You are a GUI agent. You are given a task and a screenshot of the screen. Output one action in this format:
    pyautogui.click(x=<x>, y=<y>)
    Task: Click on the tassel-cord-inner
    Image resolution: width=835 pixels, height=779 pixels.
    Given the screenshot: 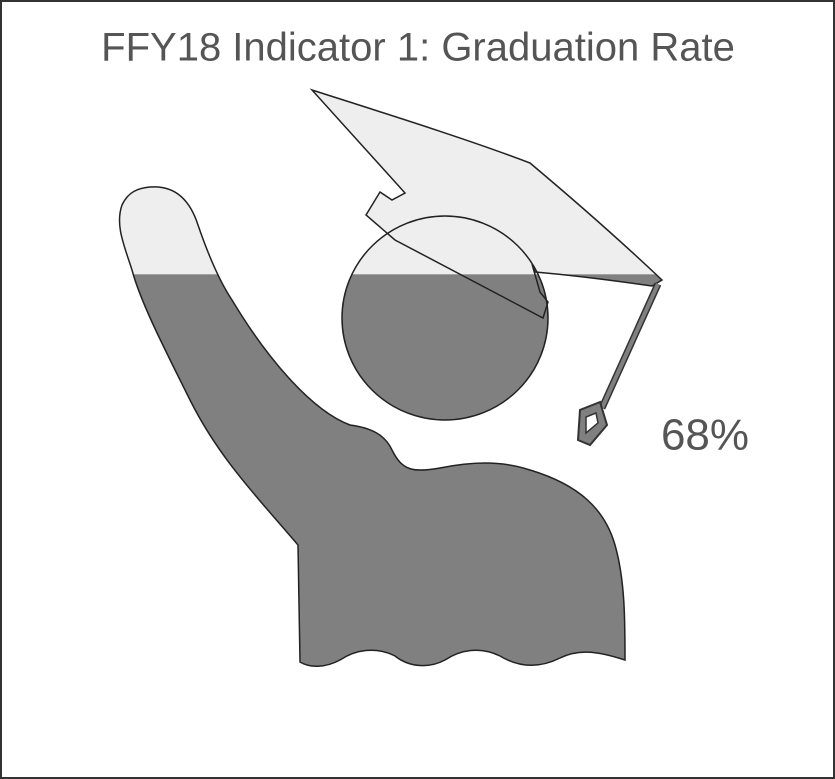 What is the action you would take?
    pyautogui.click(x=630, y=346)
    